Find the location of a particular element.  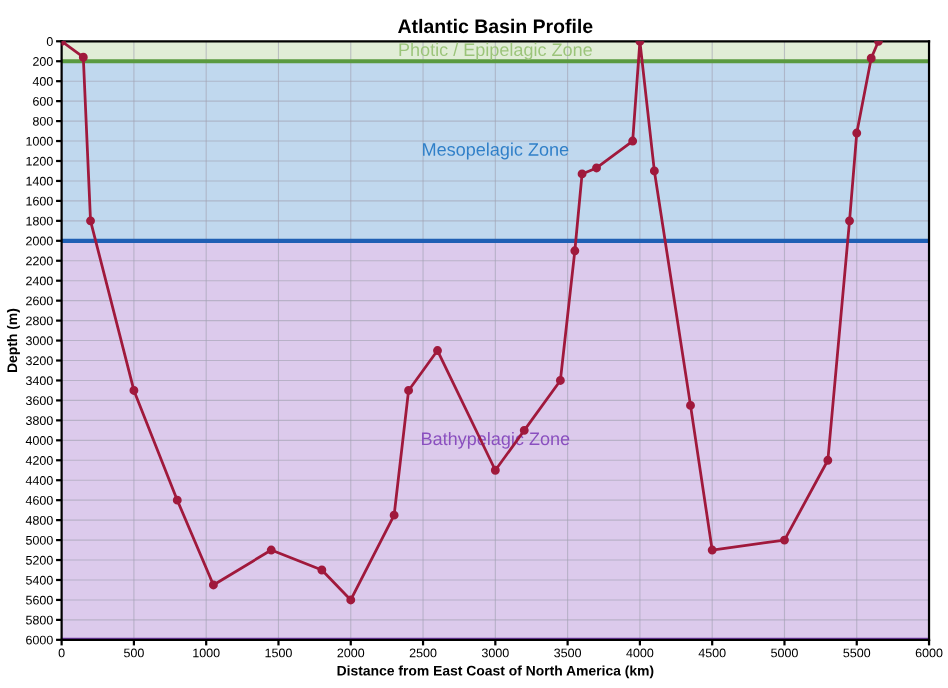

band-label: Photic / Epipelagic Zone is located at coordinates (495, 51).